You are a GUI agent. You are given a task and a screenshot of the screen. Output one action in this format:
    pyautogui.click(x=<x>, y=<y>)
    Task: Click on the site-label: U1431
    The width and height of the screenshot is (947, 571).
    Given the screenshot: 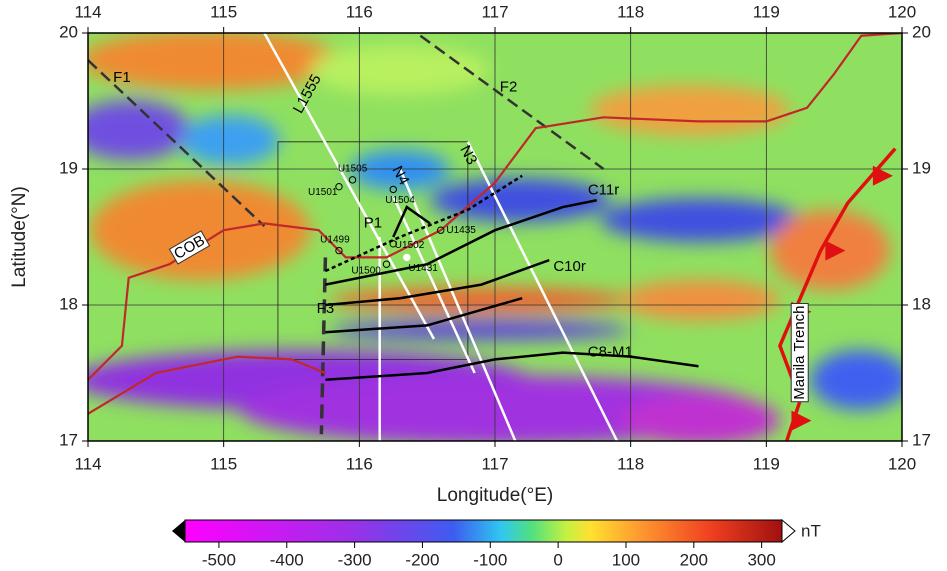 What is the action you would take?
    pyautogui.click(x=423, y=268)
    